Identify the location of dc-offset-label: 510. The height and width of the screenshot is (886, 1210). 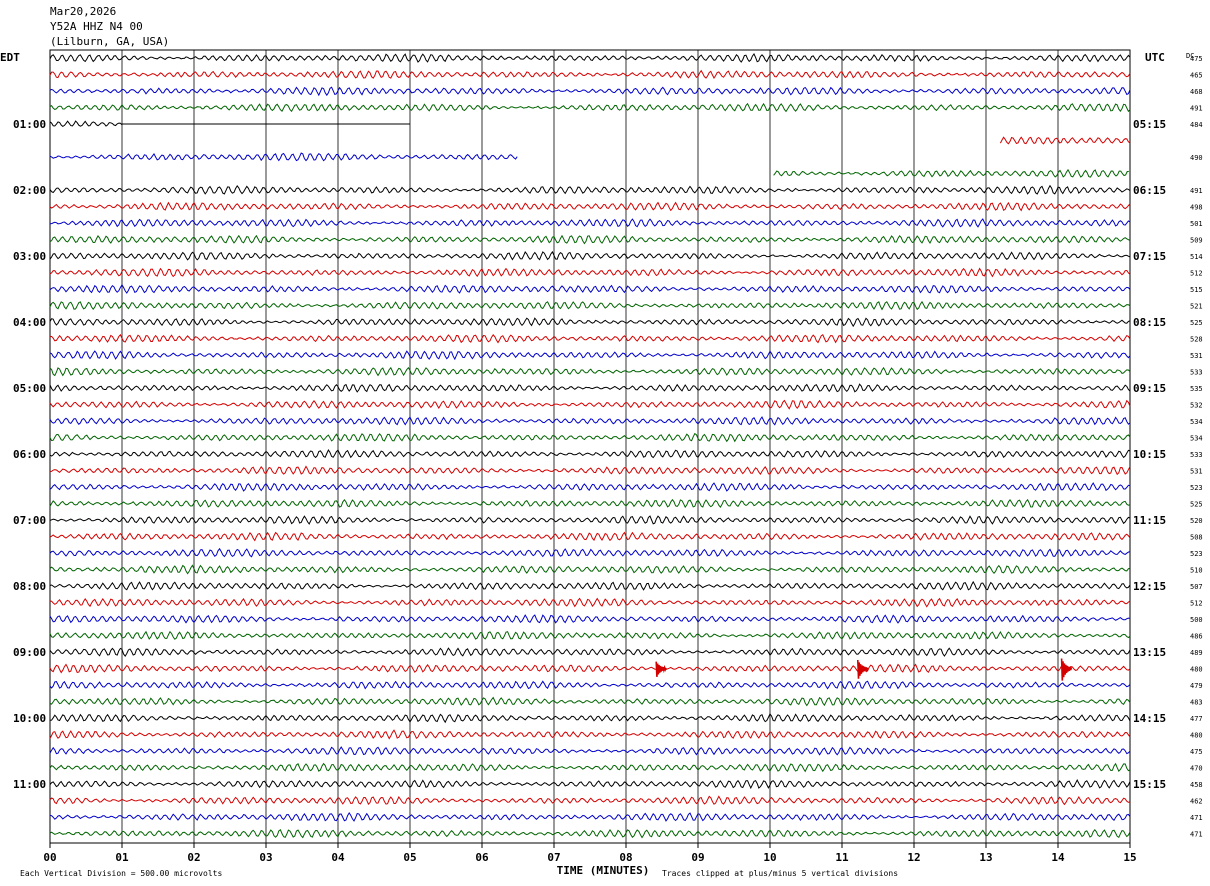
(1196, 571).